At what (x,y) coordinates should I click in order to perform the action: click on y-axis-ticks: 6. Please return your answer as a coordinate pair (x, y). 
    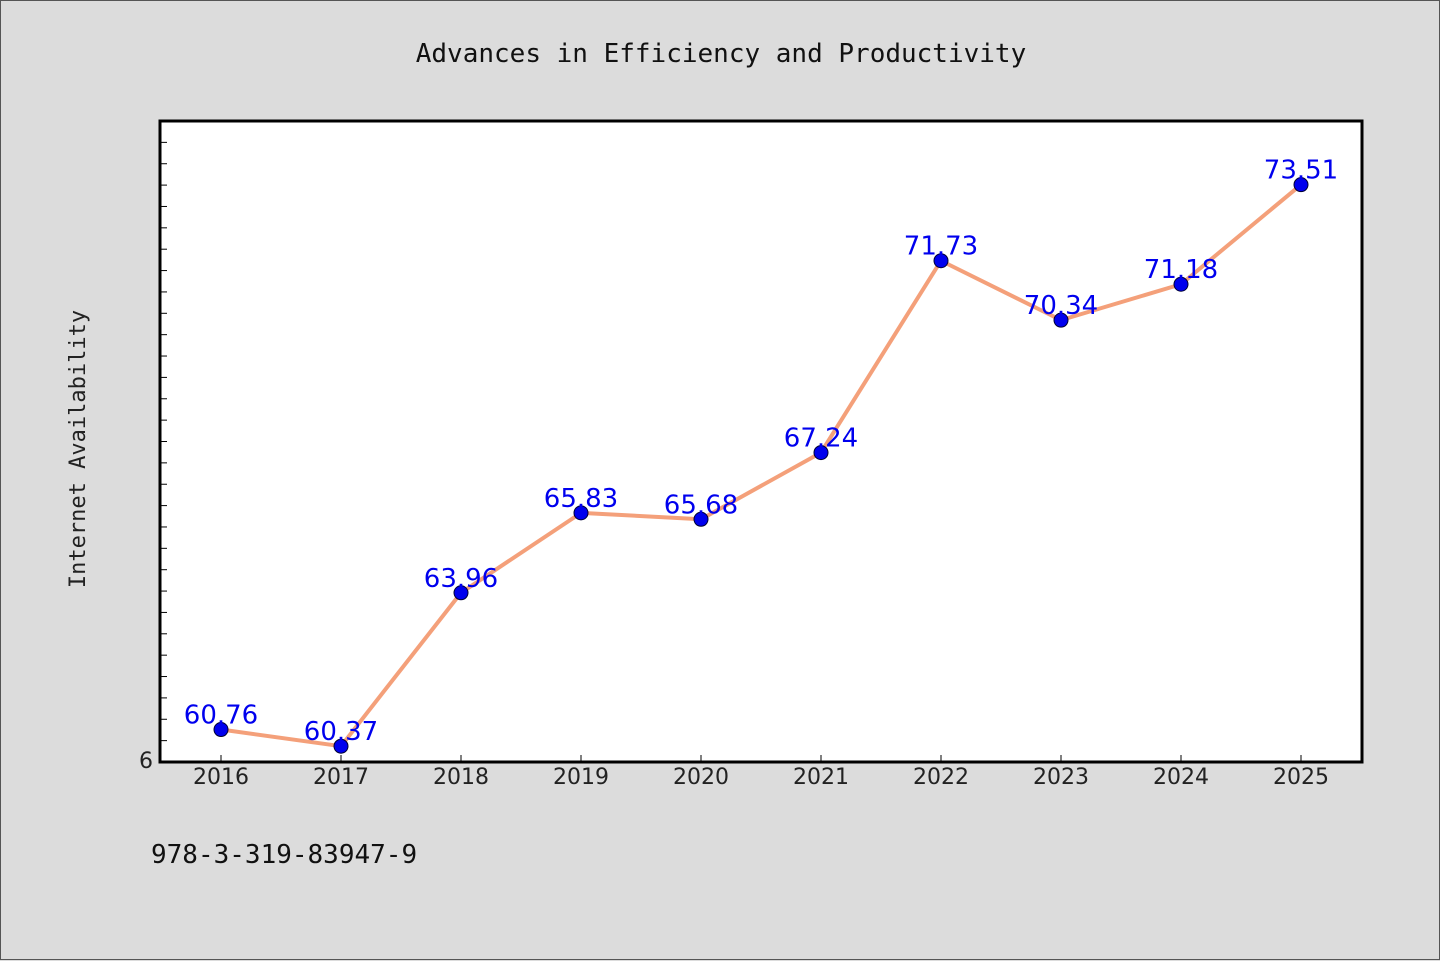
    Looking at the image, I should click on (153, 457).